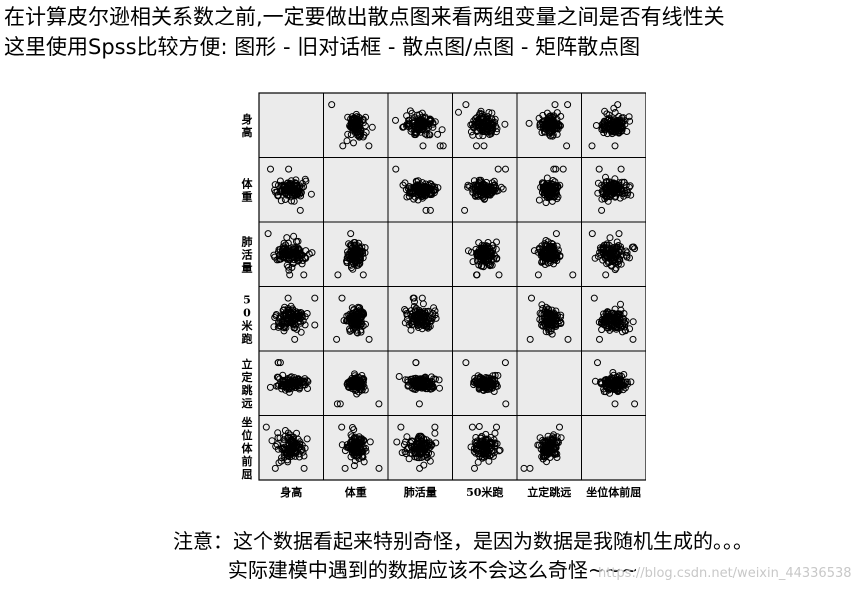  I want to click on row-label-char: 立, so click(247, 364).